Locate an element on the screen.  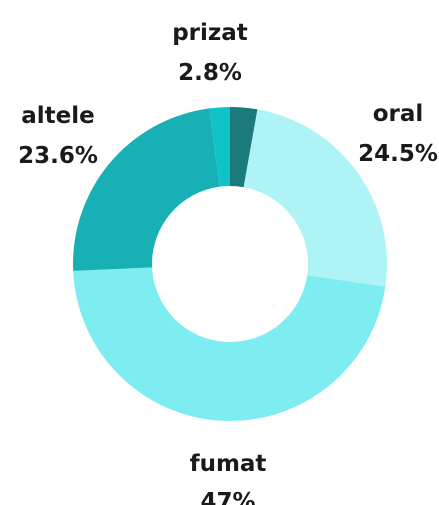
slice-value-label: 23.6% is located at coordinates (58, 156).